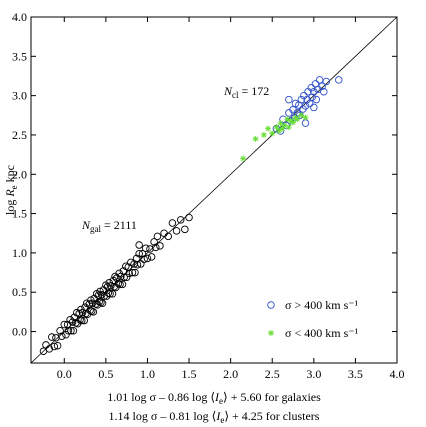  Describe the element at coordinates (254, 91) in the screenshot. I see `annotation-text: = 172` at that location.